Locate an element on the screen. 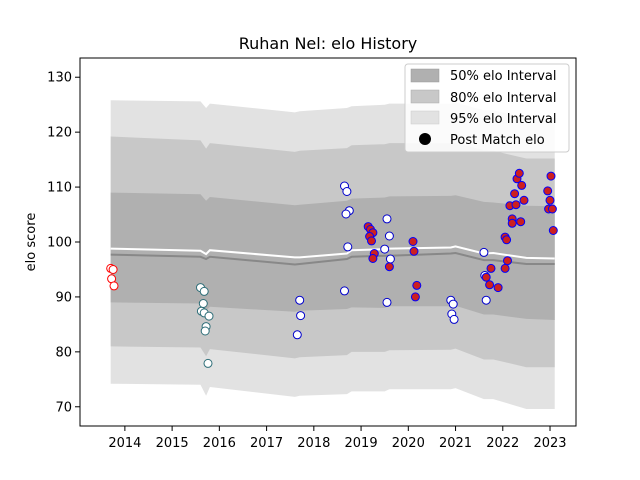 The width and height of the screenshot is (640, 480). legend-label-95: 95% elo Interval is located at coordinates (503, 119).